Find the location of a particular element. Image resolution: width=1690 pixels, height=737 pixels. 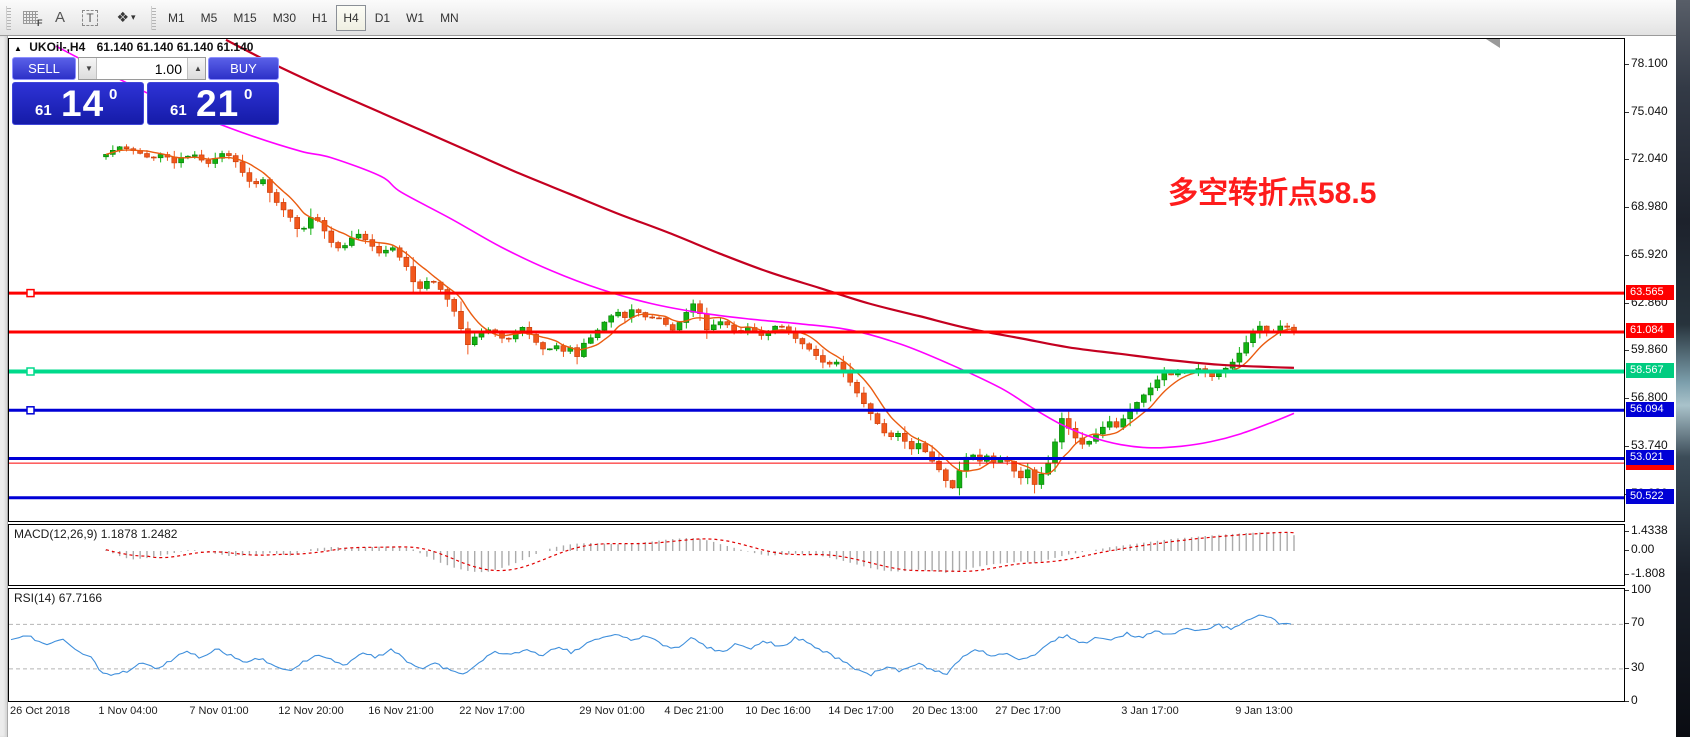

buy-button: BUY is located at coordinates (243, 68).